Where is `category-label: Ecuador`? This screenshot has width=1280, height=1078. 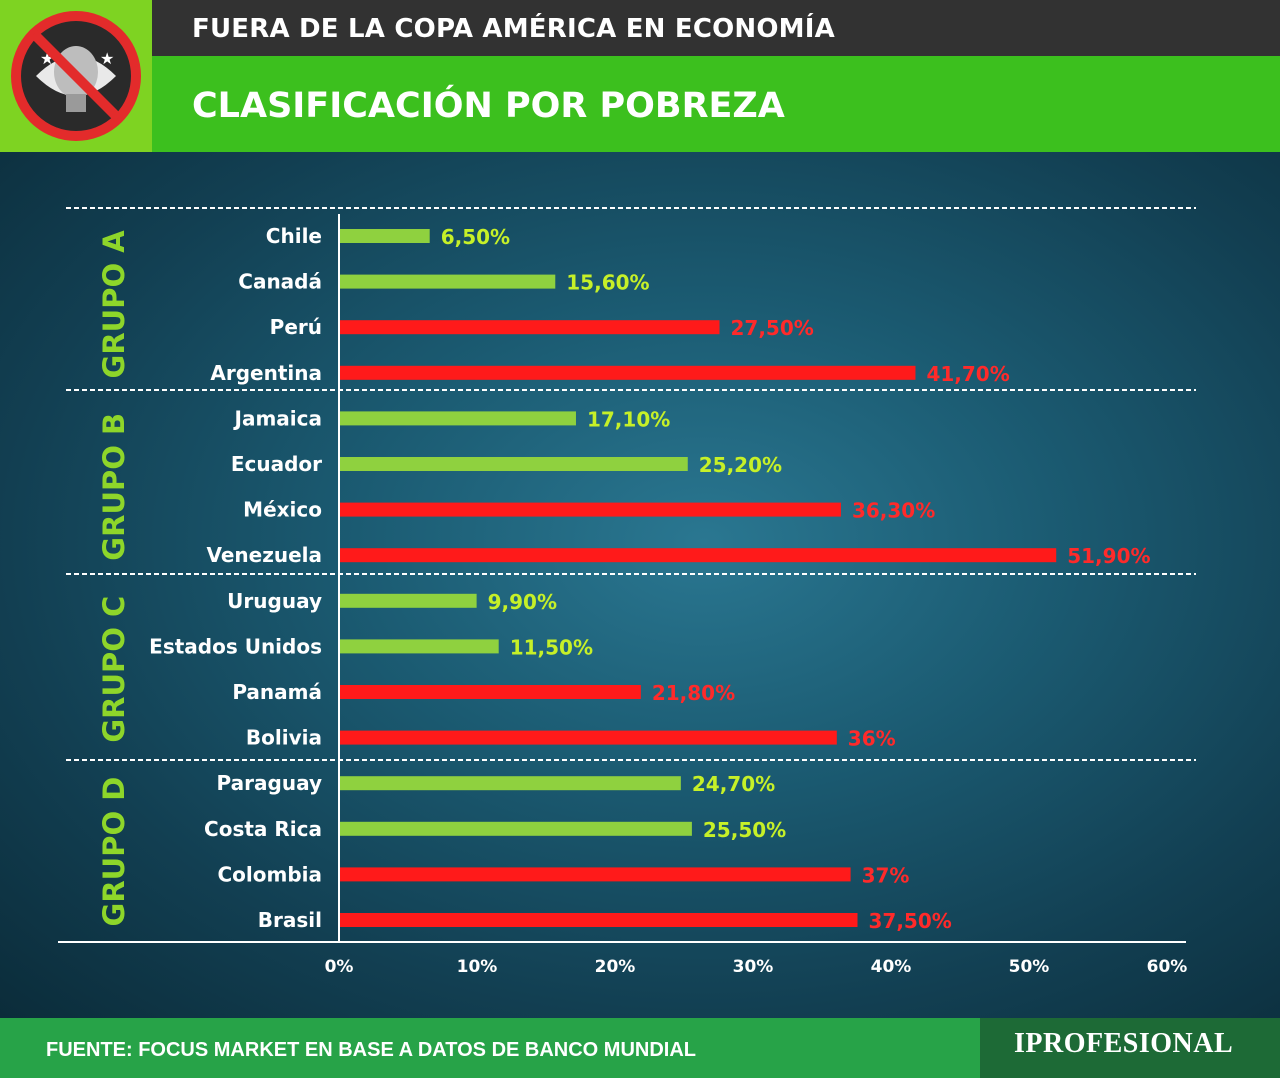 category-label: Ecuador is located at coordinates (276, 464).